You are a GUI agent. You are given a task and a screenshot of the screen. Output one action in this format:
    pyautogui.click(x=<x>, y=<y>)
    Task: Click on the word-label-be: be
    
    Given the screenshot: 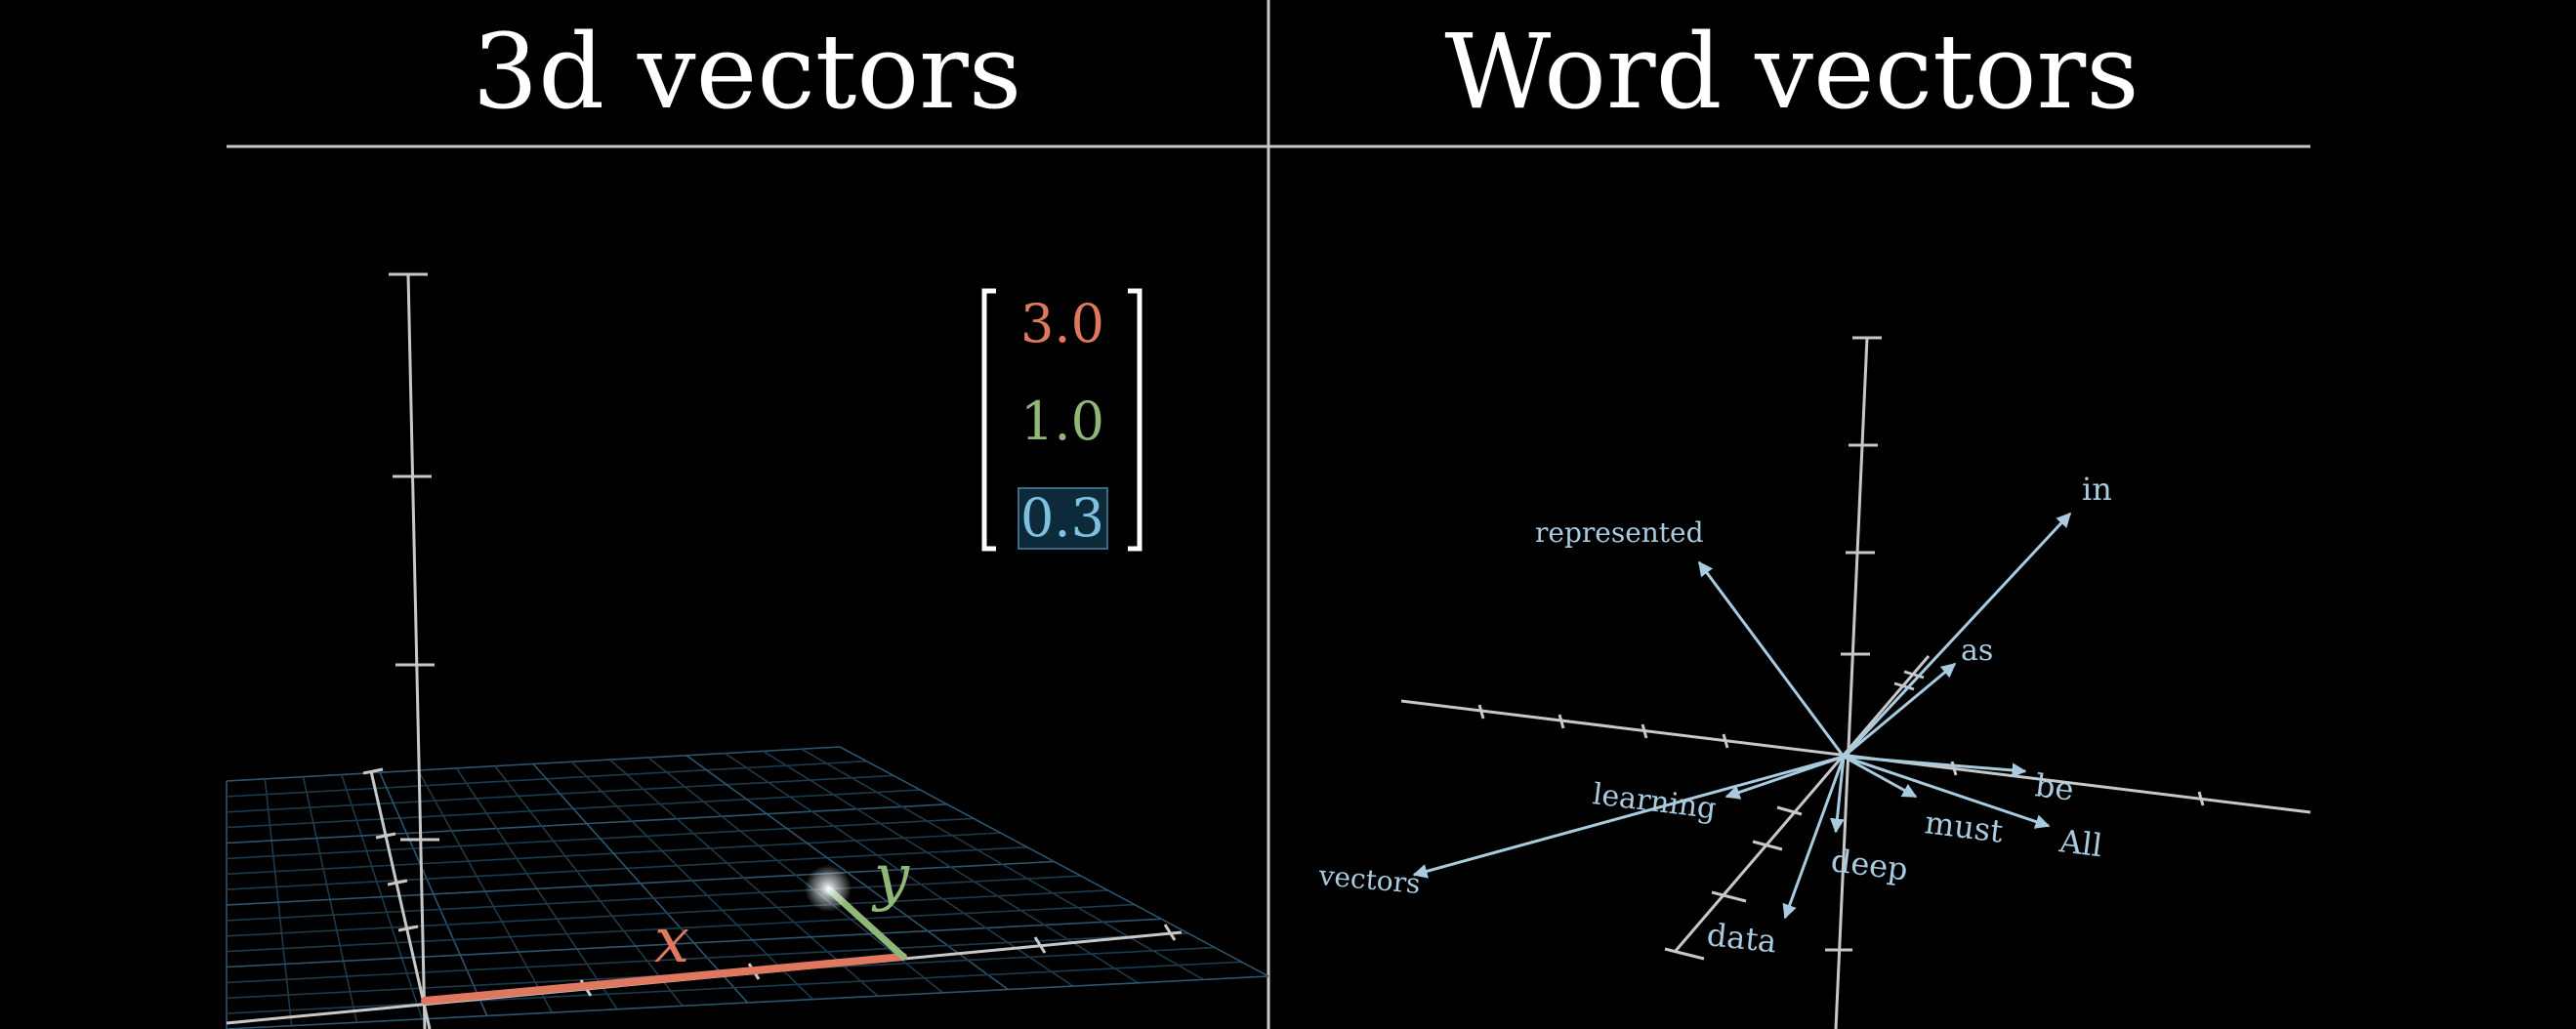 What is the action you would take?
    pyautogui.click(x=2054, y=787)
    